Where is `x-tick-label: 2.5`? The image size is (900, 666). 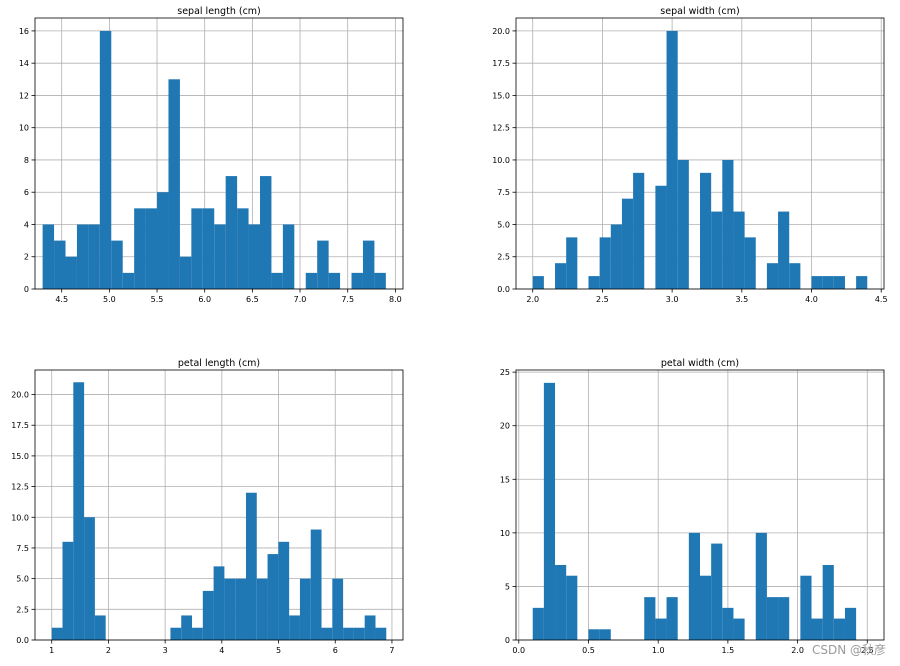
x-tick-label: 2.5 is located at coordinates (867, 650).